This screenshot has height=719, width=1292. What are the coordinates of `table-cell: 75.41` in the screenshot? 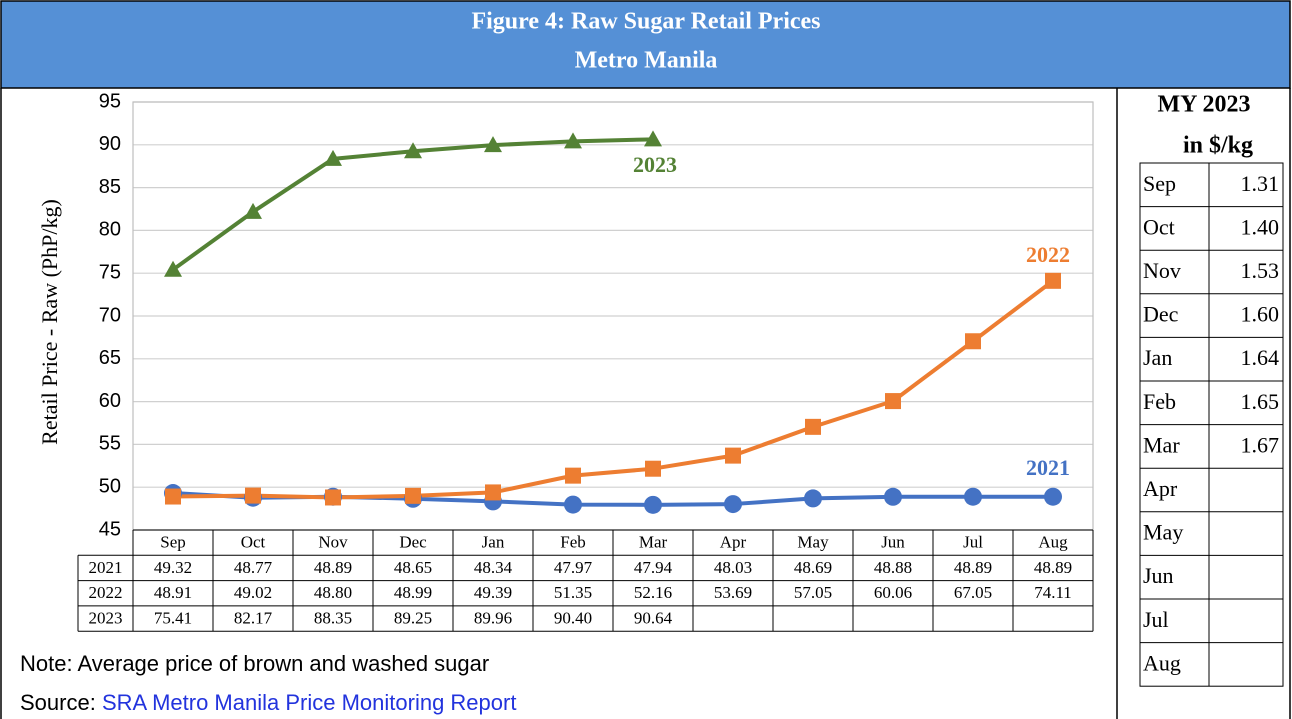 It's located at (173, 617).